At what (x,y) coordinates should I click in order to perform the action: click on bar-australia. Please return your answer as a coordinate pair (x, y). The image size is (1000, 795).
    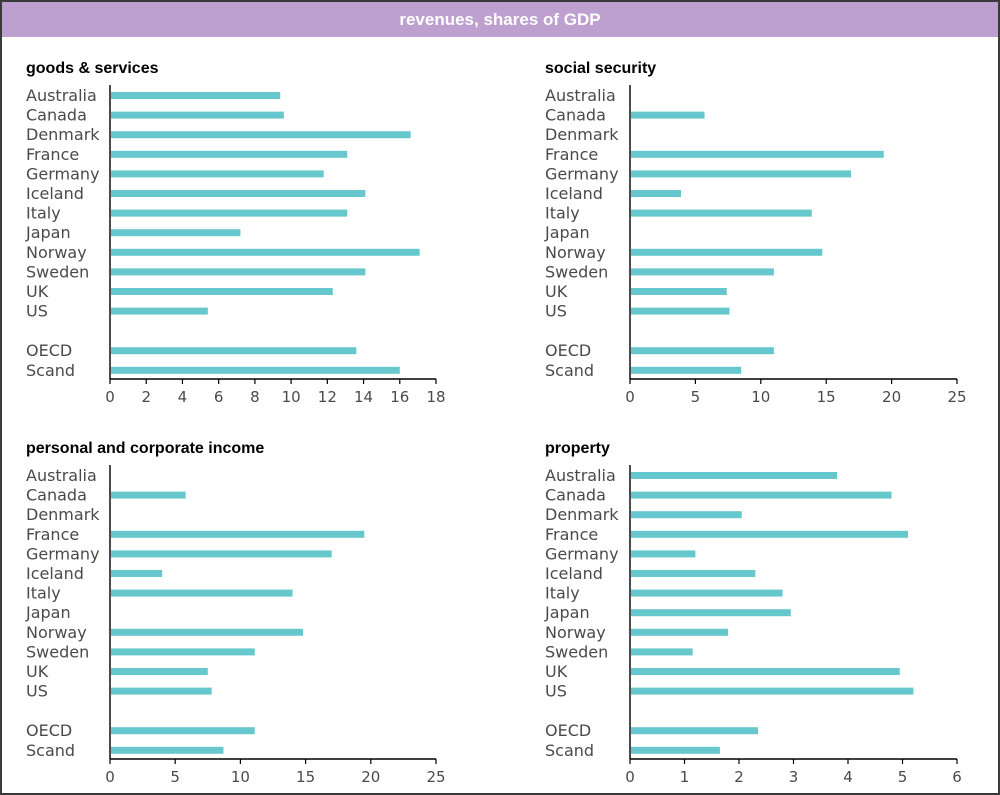
    Looking at the image, I should click on (196, 95).